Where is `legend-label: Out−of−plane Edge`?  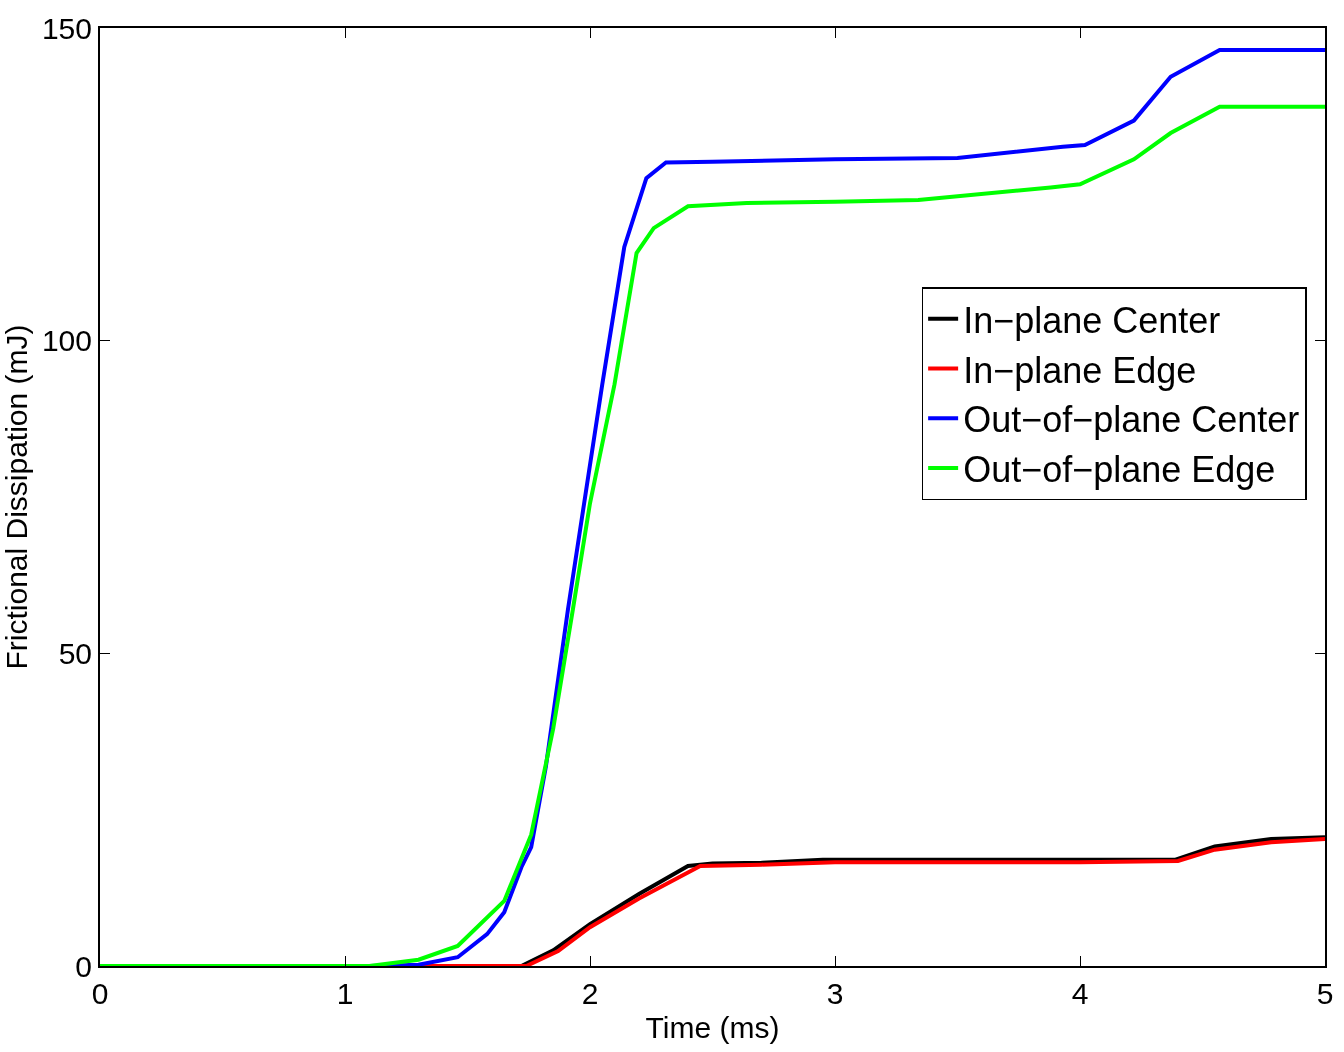 legend-label: Out−of−plane Edge is located at coordinates (1119, 470).